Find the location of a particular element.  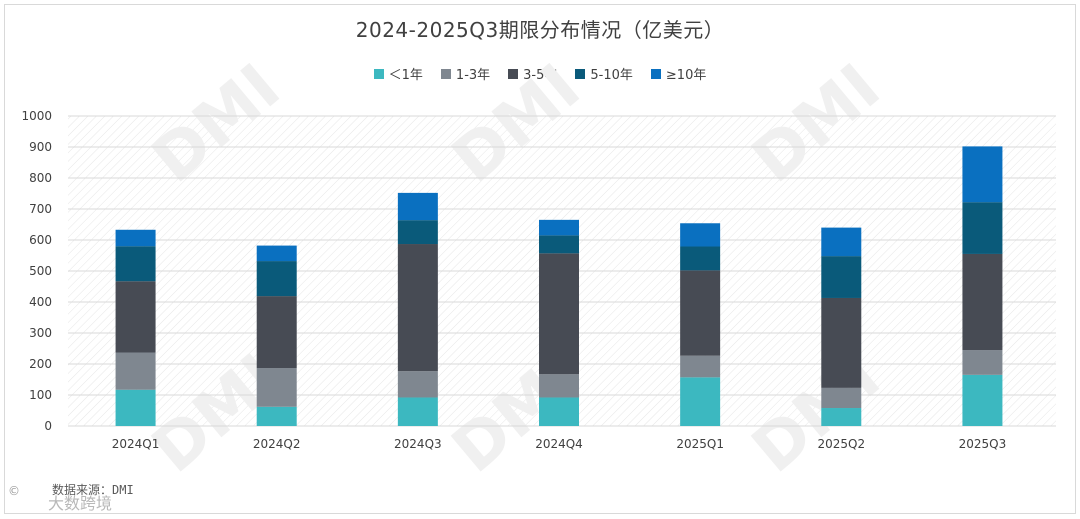

y-tick-label: 800 is located at coordinates (40, 178).